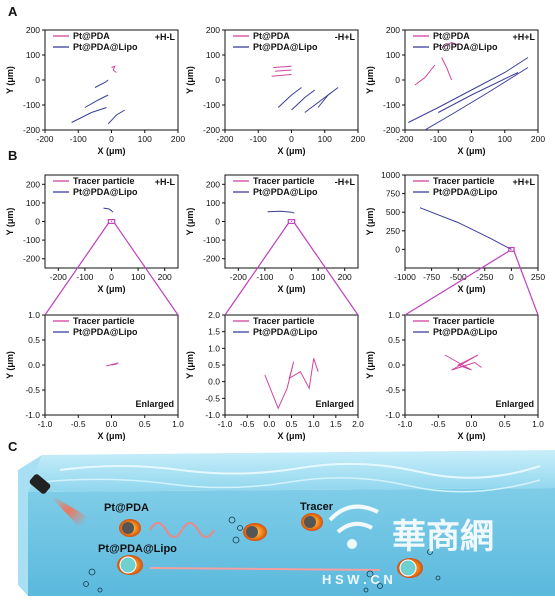 This screenshot has height=600, width=555. What do you see at coordinates (126, 508) in the screenshot?
I see `scene-label-ptpda: Pt@PDA` at bounding box center [126, 508].